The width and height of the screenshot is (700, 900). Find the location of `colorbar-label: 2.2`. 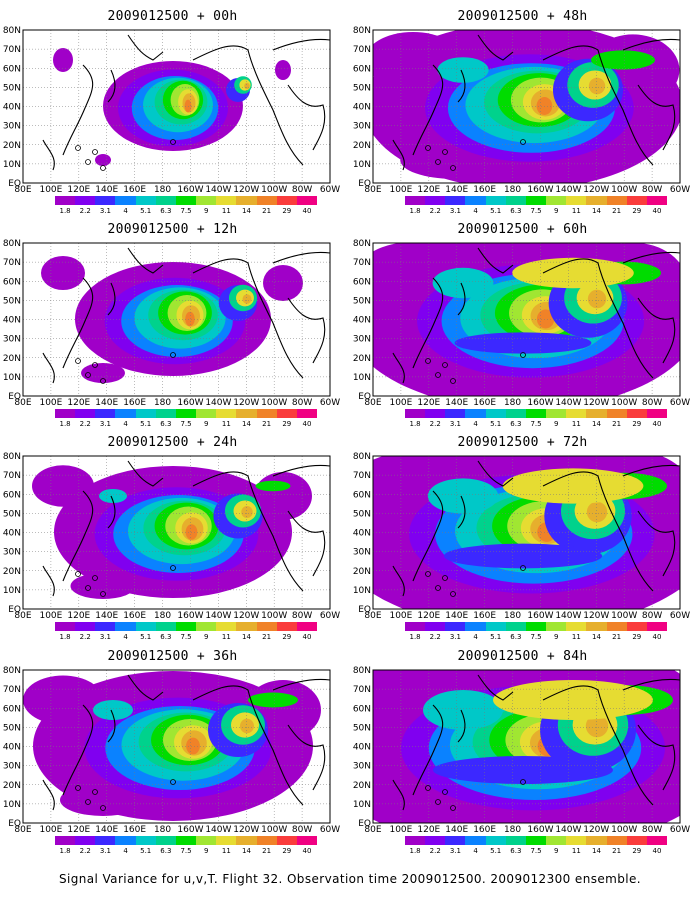

colorbar-label: 2.2 is located at coordinates (85, 851).